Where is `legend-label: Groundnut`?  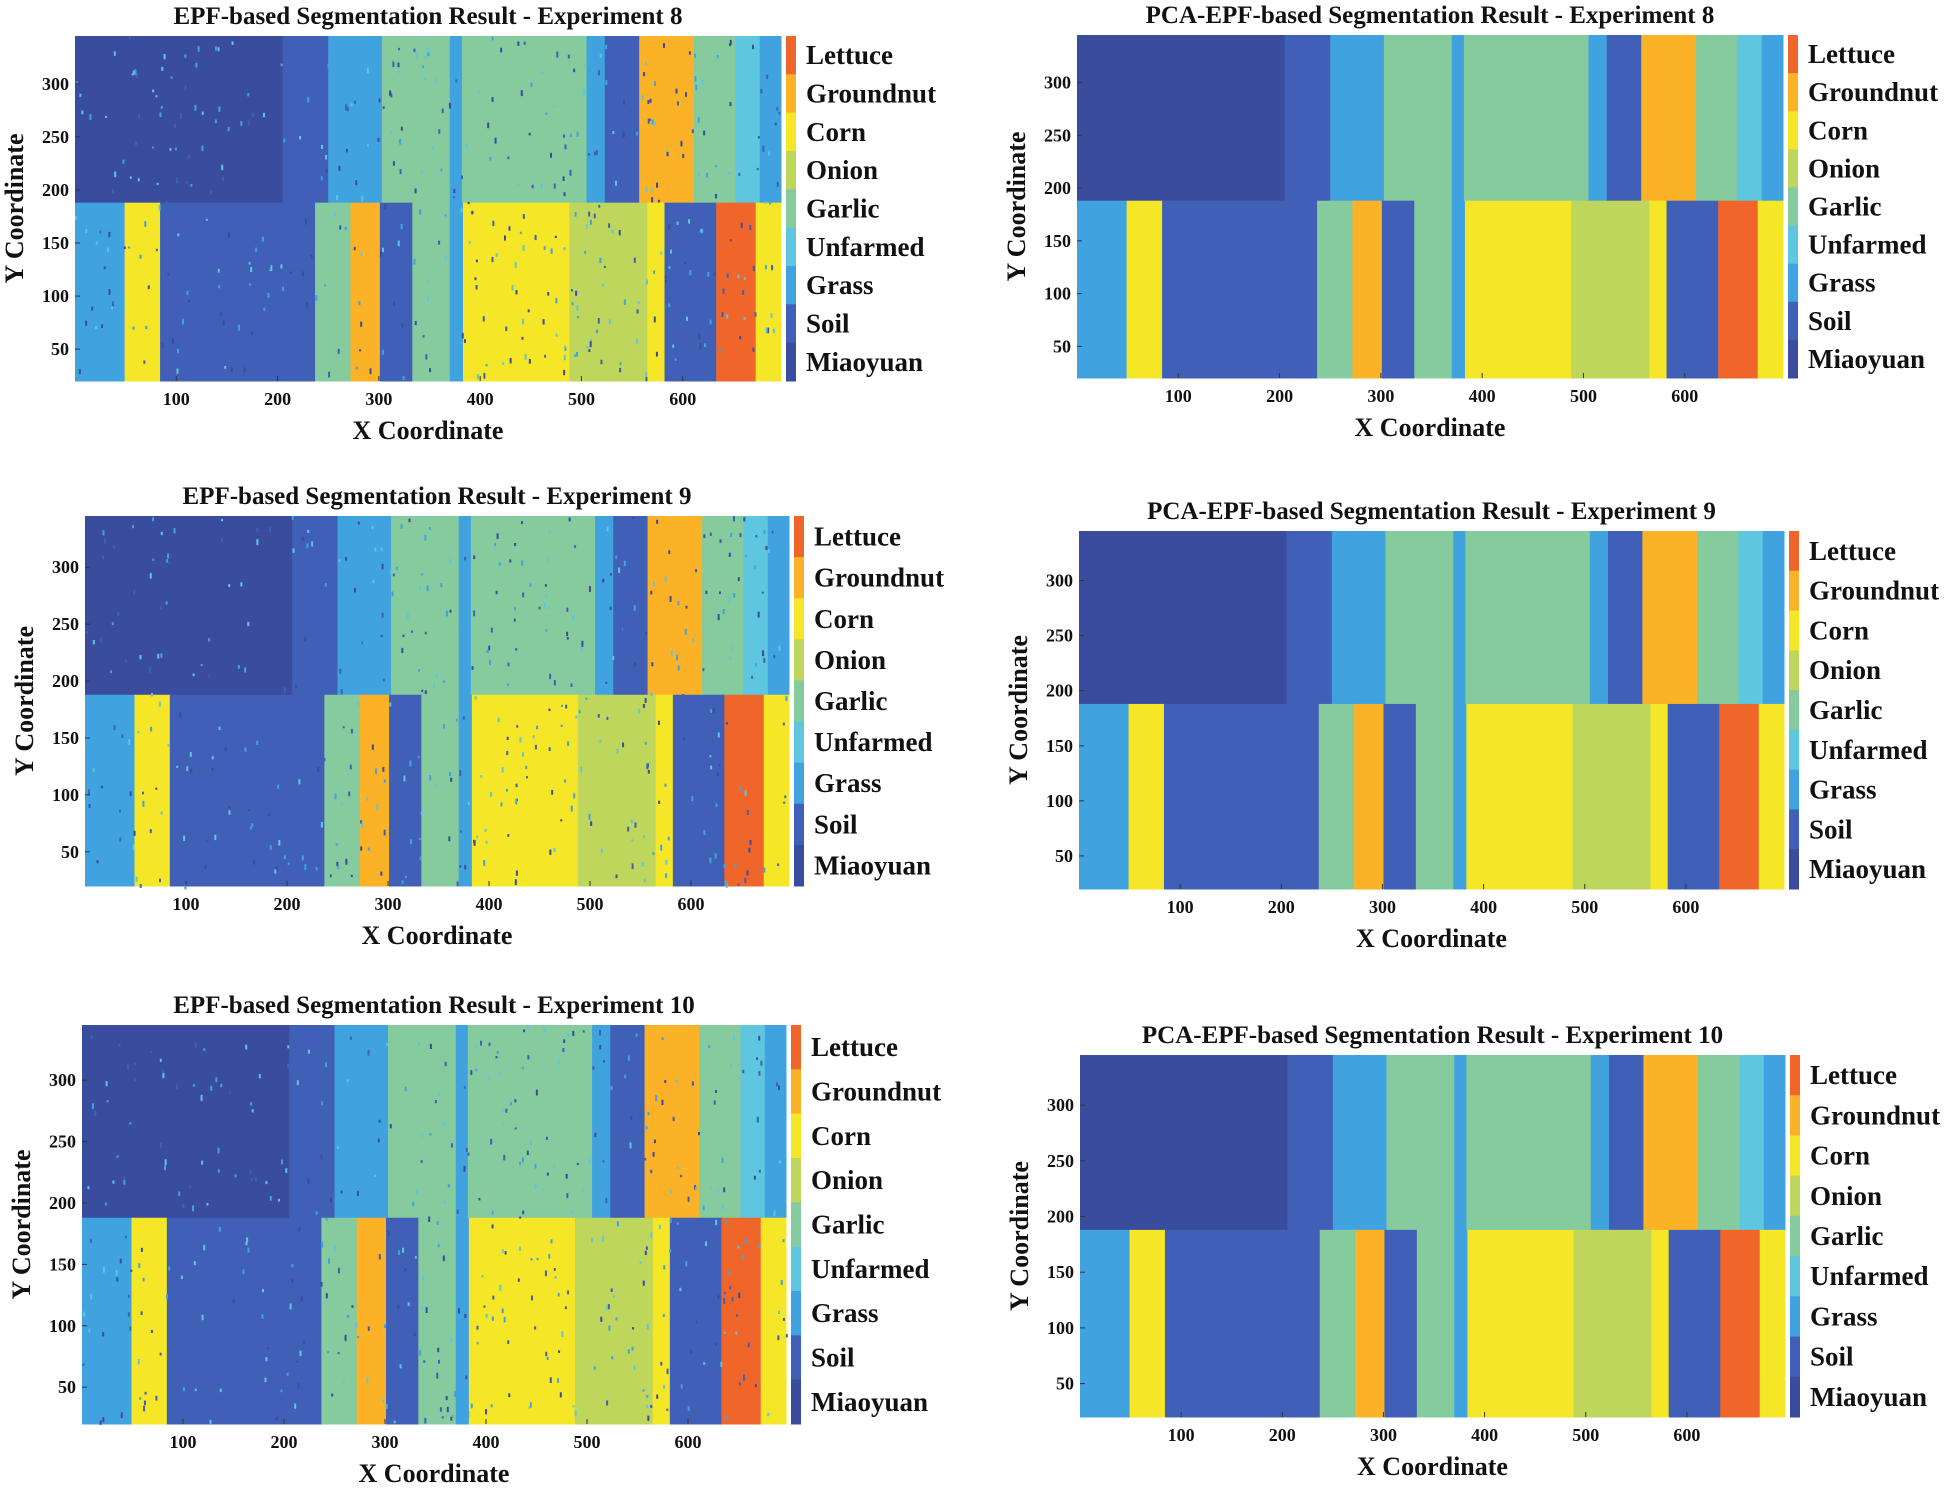 legend-label: Groundnut is located at coordinates (1873, 92).